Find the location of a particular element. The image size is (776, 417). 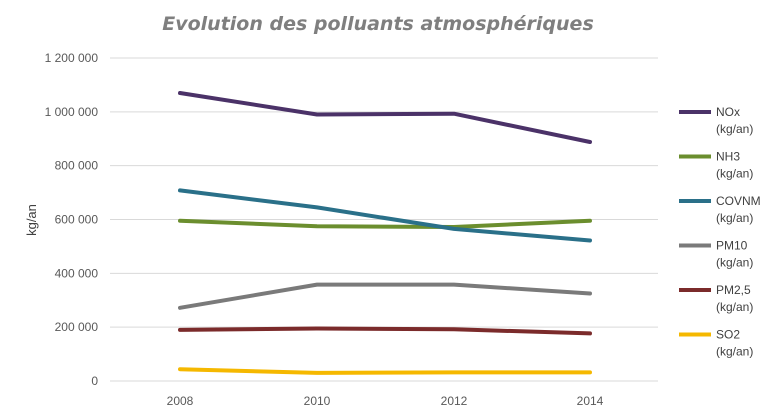

y-tick-label: 800 000 is located at coordinates (77, 166).